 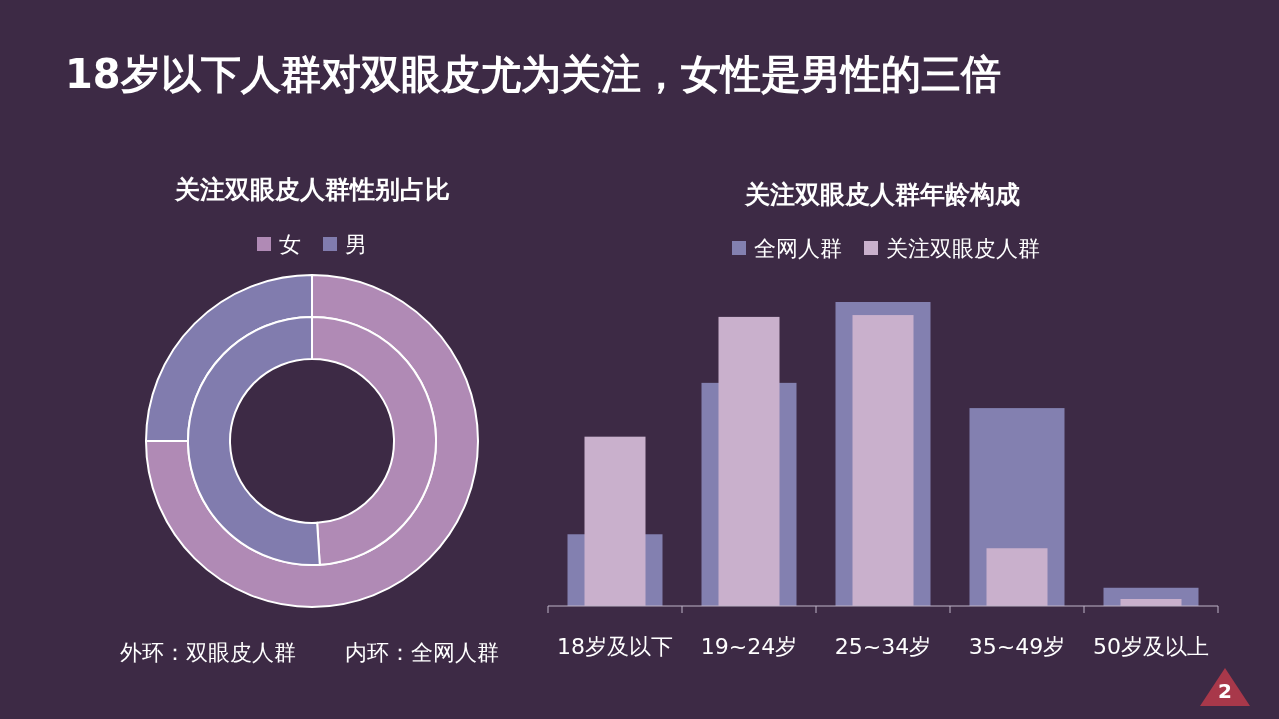 What do you see at coordinates (290, 244) in the screenshot?
I see `legend-label: 女` at bounding box center [290, 244].